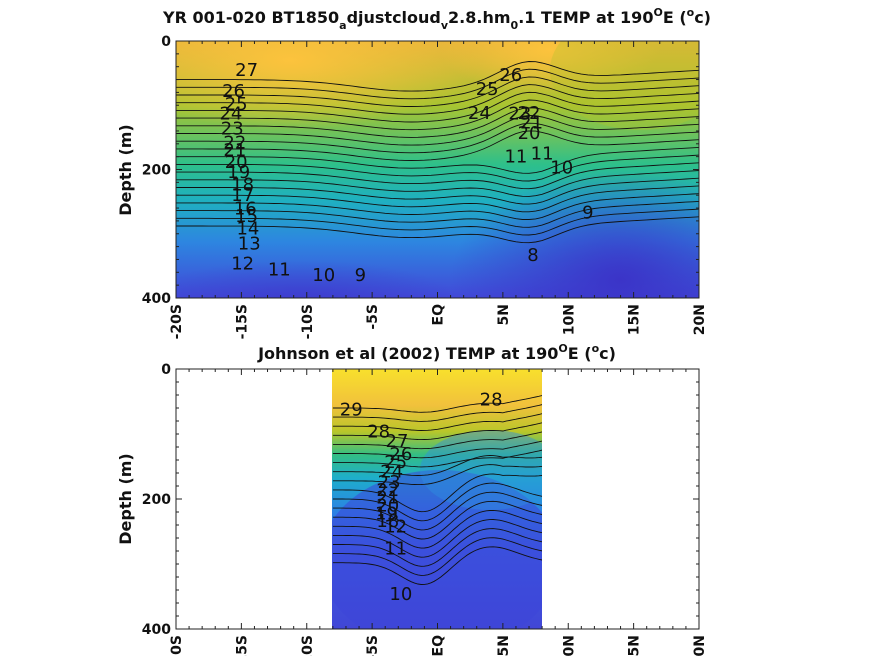 Image resolution: width=875 pixels, height=656 pixels. What do you see at coordinates (166, 42) in the screenshot?
I see `top-y-tick-label: 0` at bounding box center [166, 42].